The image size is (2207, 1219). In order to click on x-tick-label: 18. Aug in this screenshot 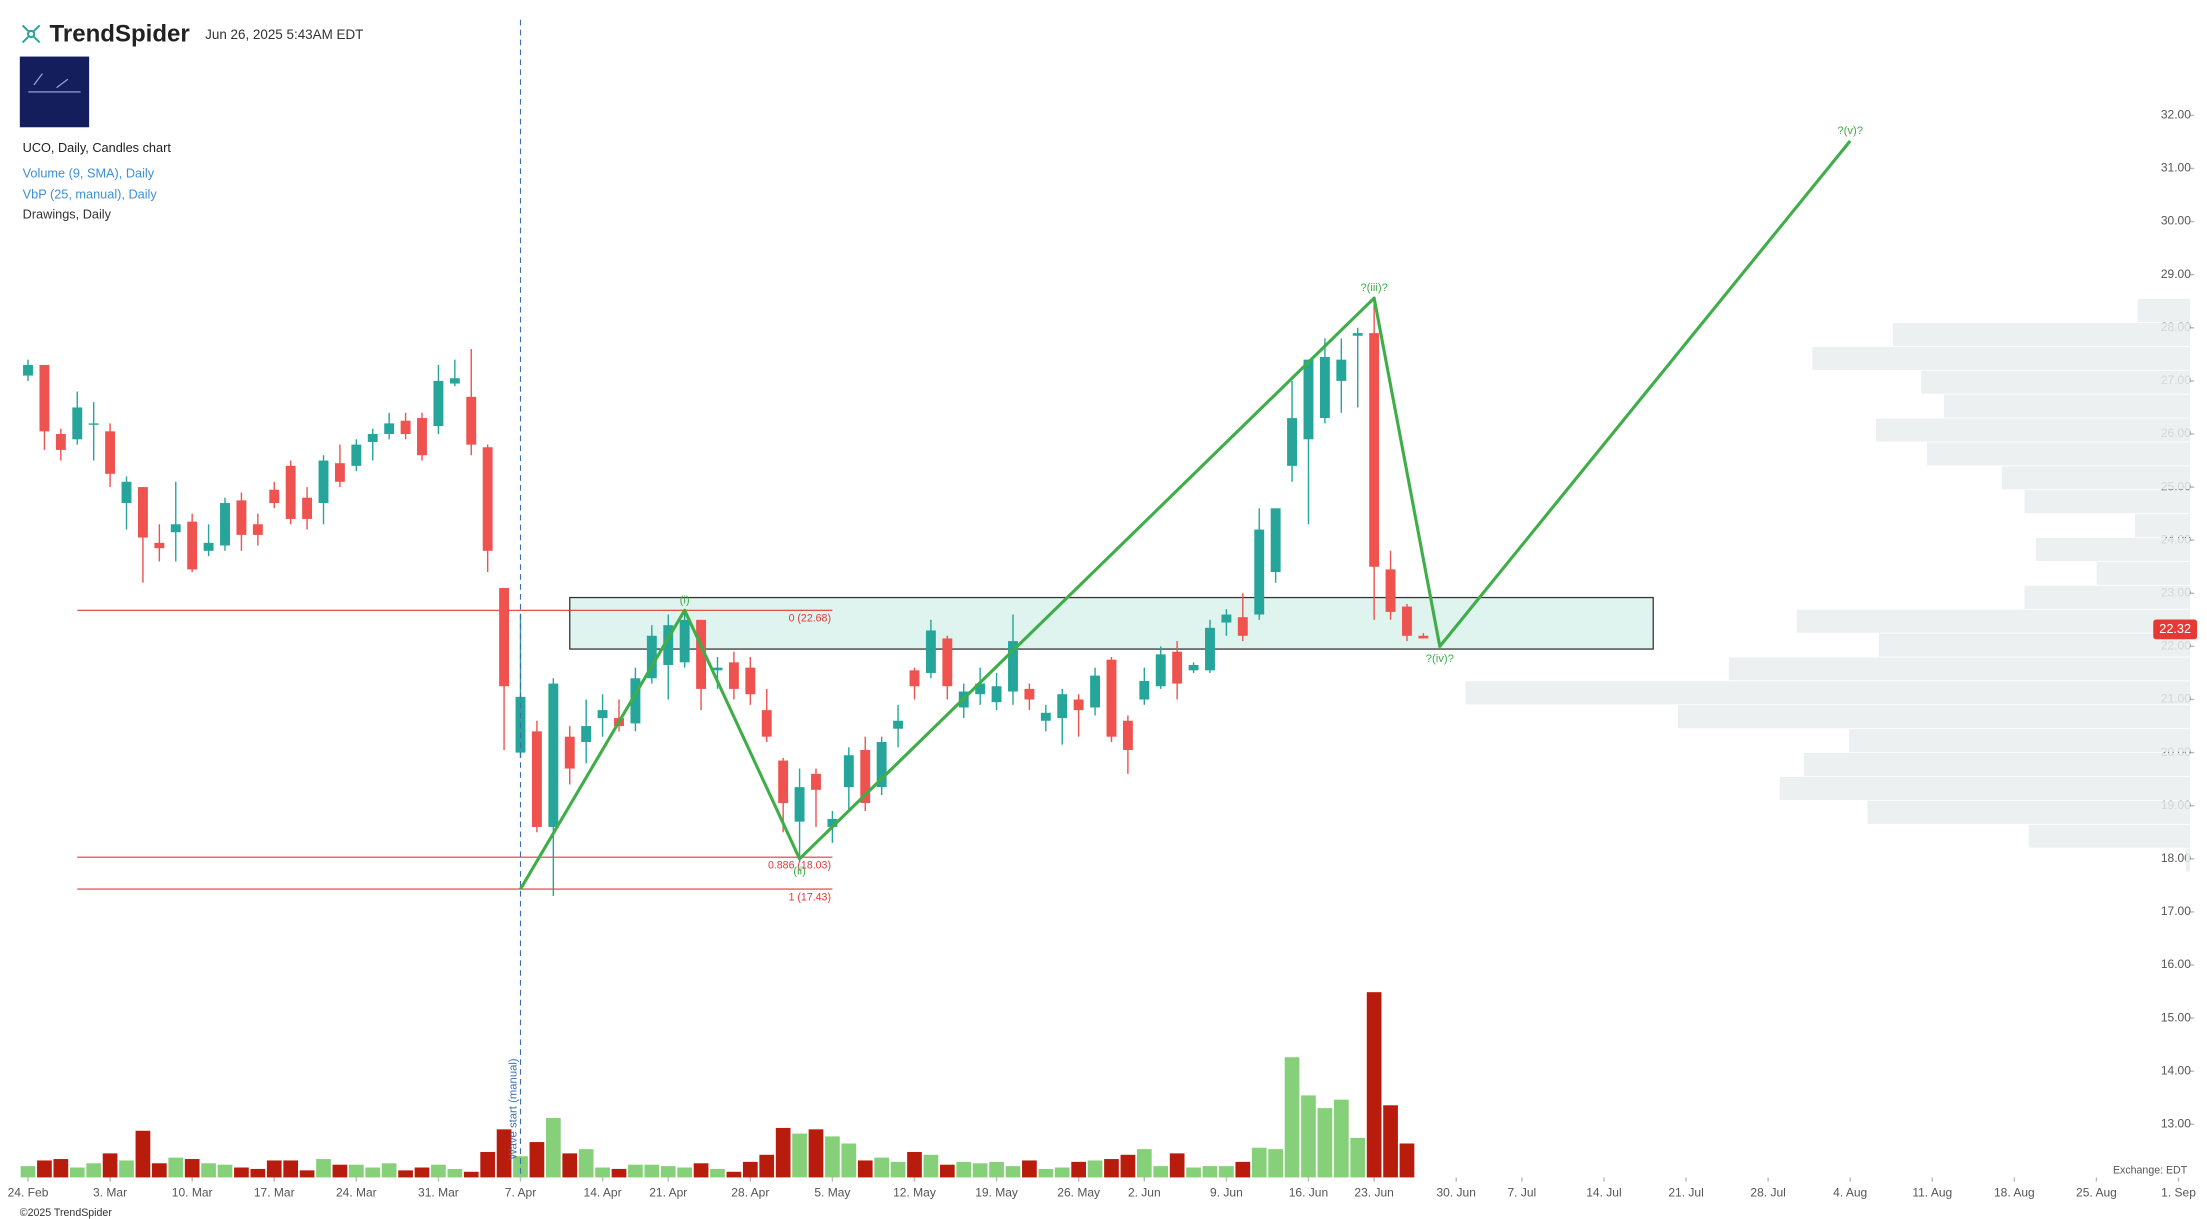, I will do `click(2014, 1193)`.